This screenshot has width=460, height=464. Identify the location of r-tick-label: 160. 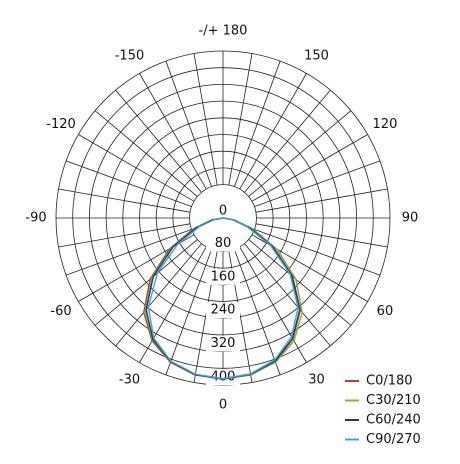
(223, 276).